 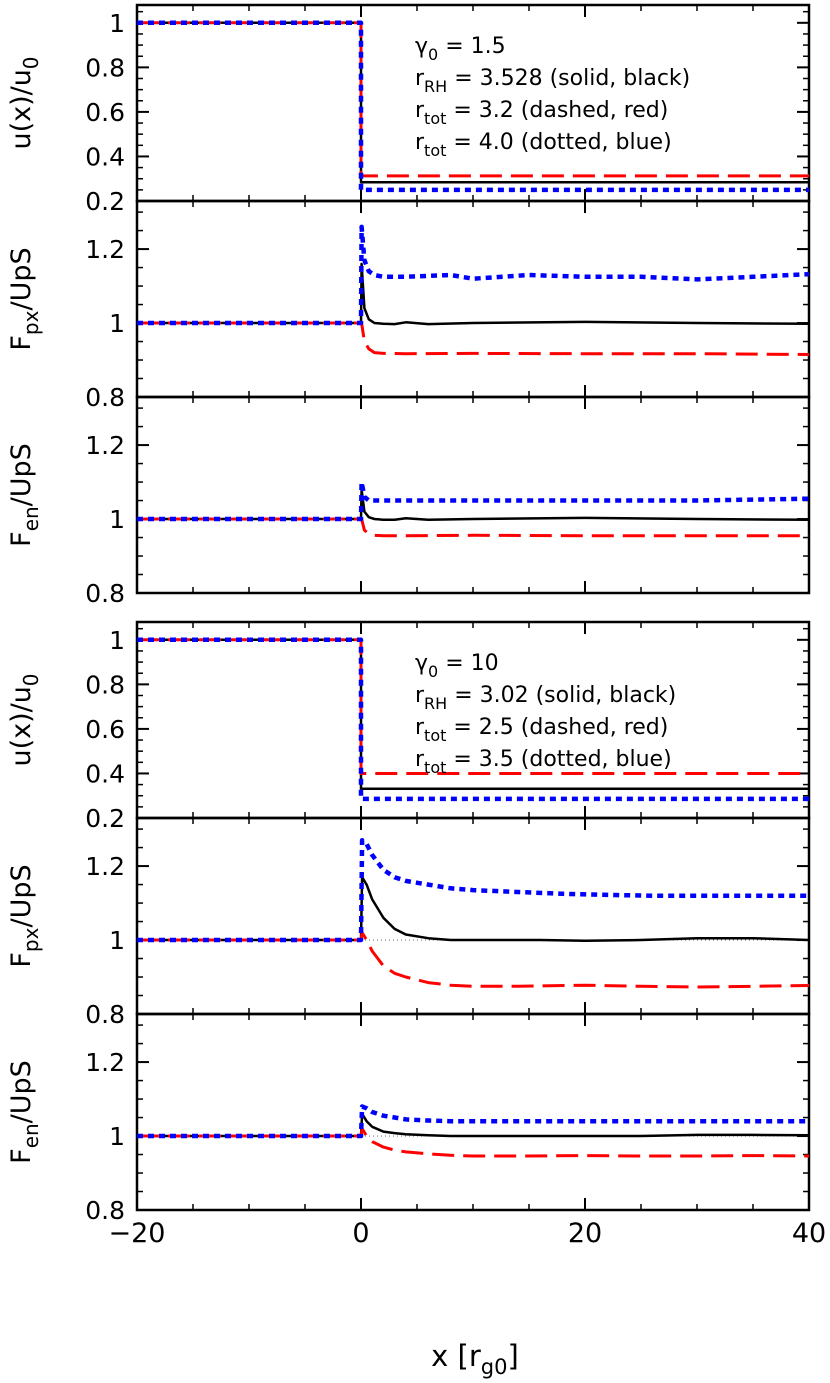 I want to click on legend-entry: γ0 = 10, so click(x=457, y=666).